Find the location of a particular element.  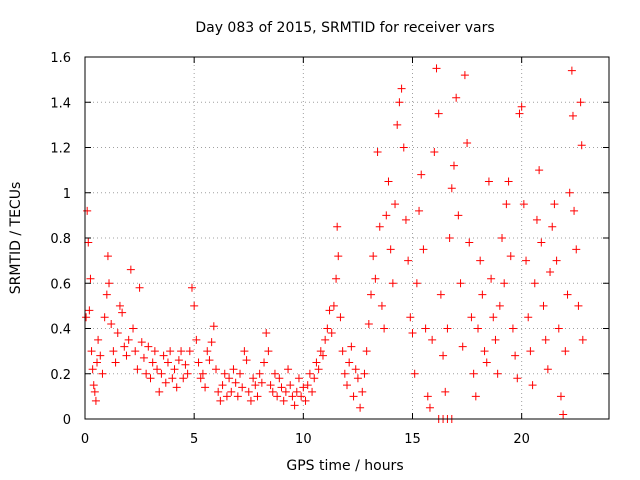

y-tick-label: 0.2 is located at coordinates (60, 375).